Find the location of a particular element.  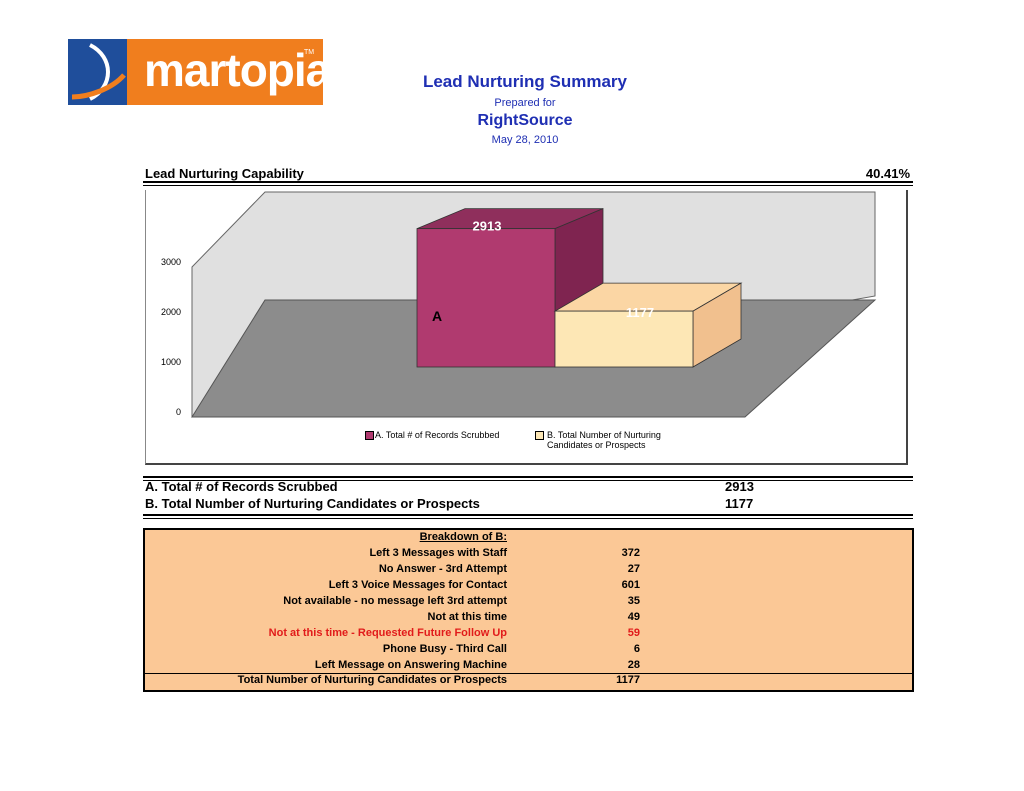

breakdown-row-label: Phone Busy - Third Call is located at coordinates (444, 649).